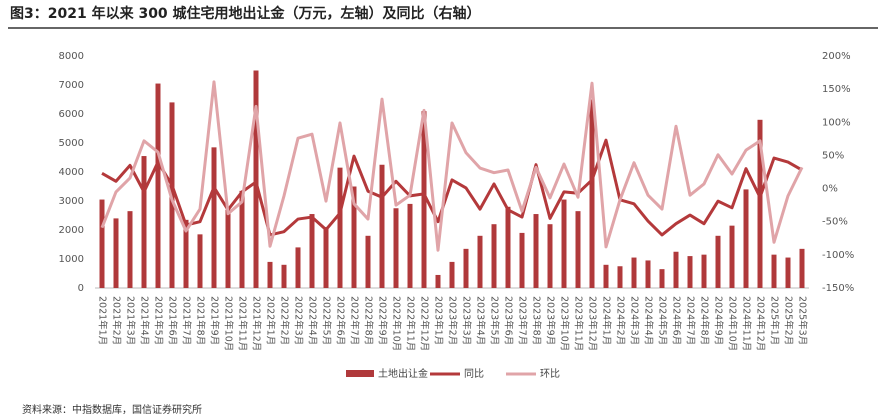 The height and width of the screenshot is (415, 886). I want to click on x-tick-label: 2022年3月, so click(299, 320).